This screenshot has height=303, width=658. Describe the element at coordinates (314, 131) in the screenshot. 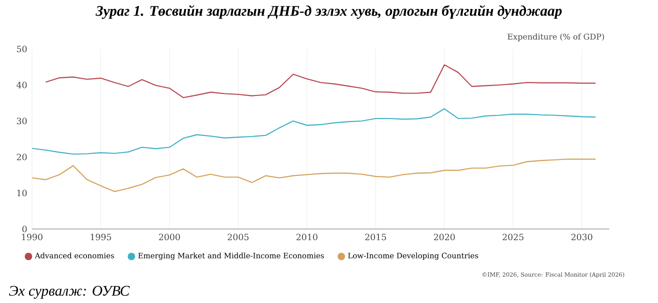

I see `line-series` at that location.